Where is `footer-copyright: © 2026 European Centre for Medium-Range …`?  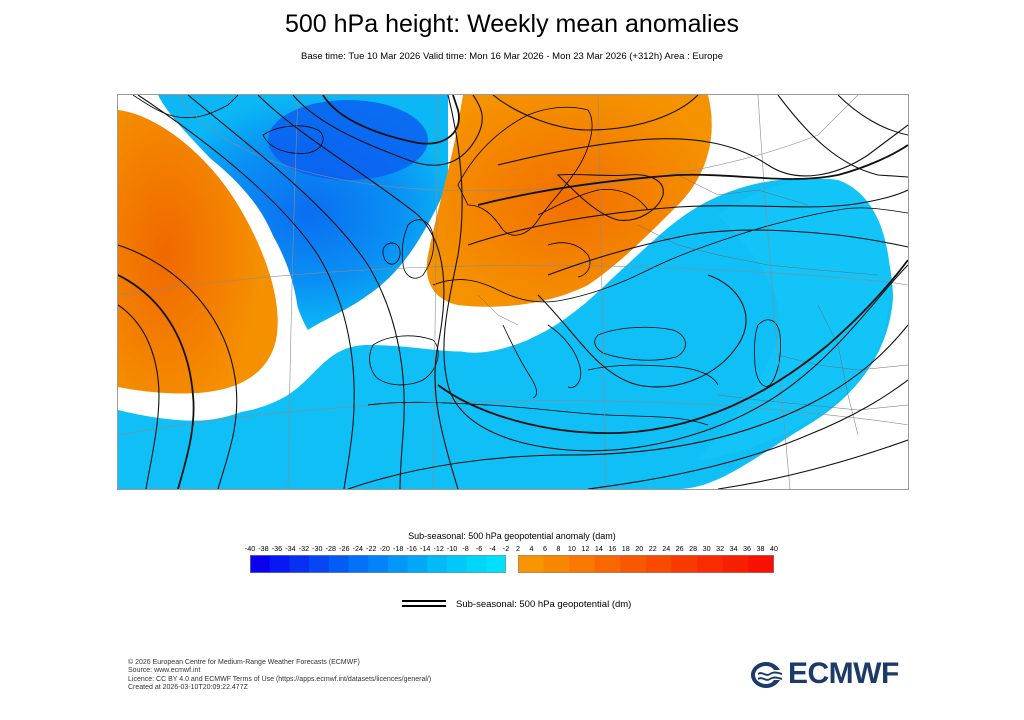
footer-copyright: © 2026 European Centre for Medium-Range … is located at coordinates (244, 662).